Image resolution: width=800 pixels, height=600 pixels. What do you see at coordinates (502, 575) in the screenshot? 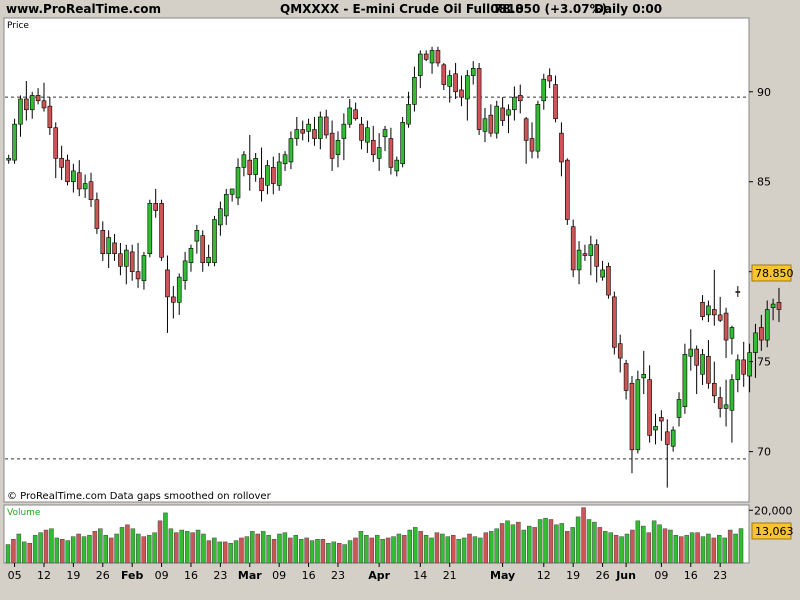
I see `date-tick-label: May` at bounding box center [502, 575].